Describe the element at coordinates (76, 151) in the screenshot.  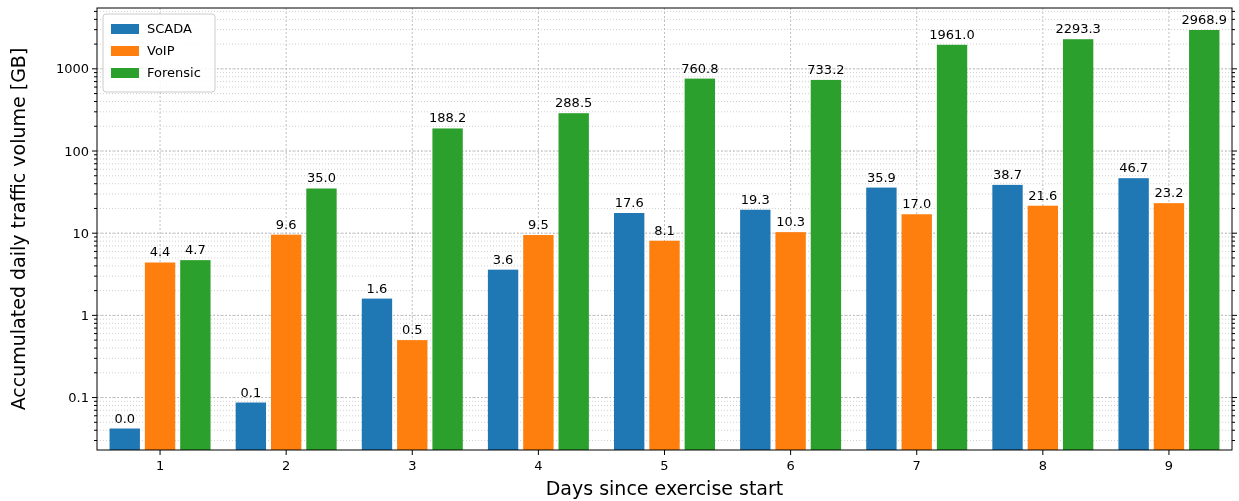
I see `y-tick-label: 100` at that location.